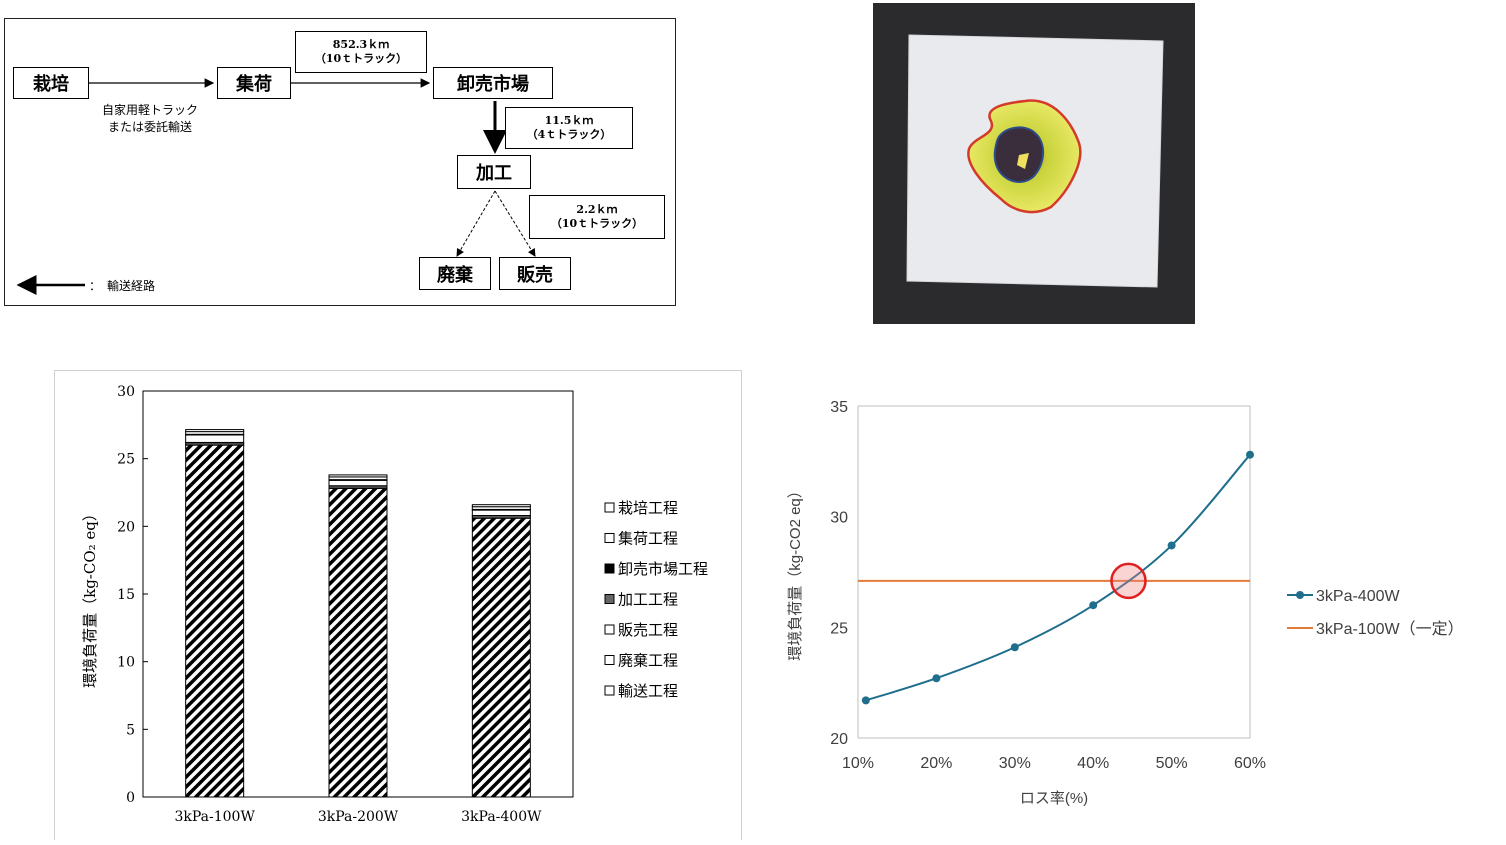 This screenshot has height=845, width=1506. What do you see at coordinates (493, 83) in the screenshot?
I see `node-wholesale: 卸売市場` at bounding box center [493, 83].